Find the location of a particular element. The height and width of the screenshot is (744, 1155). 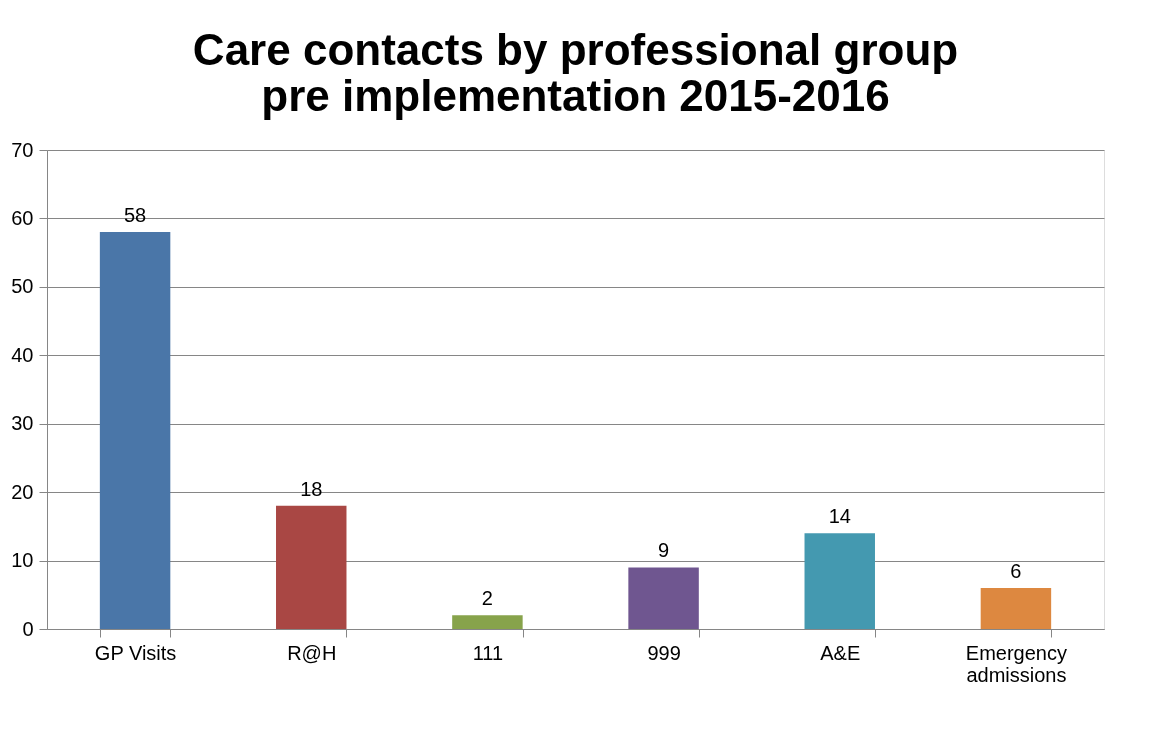

x-tick-label: R@H is located at coordinates (312, 652).